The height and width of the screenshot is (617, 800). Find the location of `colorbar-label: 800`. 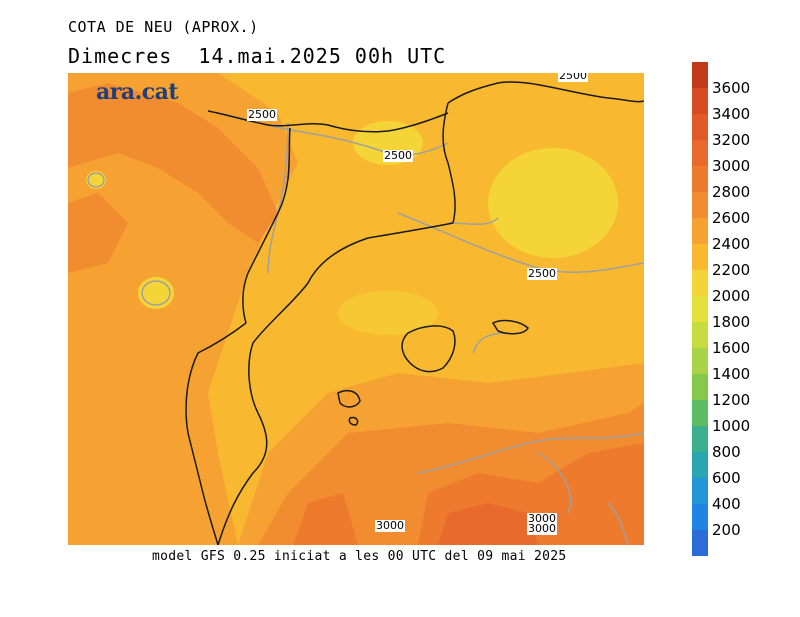

colorbar-label: 800 is located at coordinates (726, 452).